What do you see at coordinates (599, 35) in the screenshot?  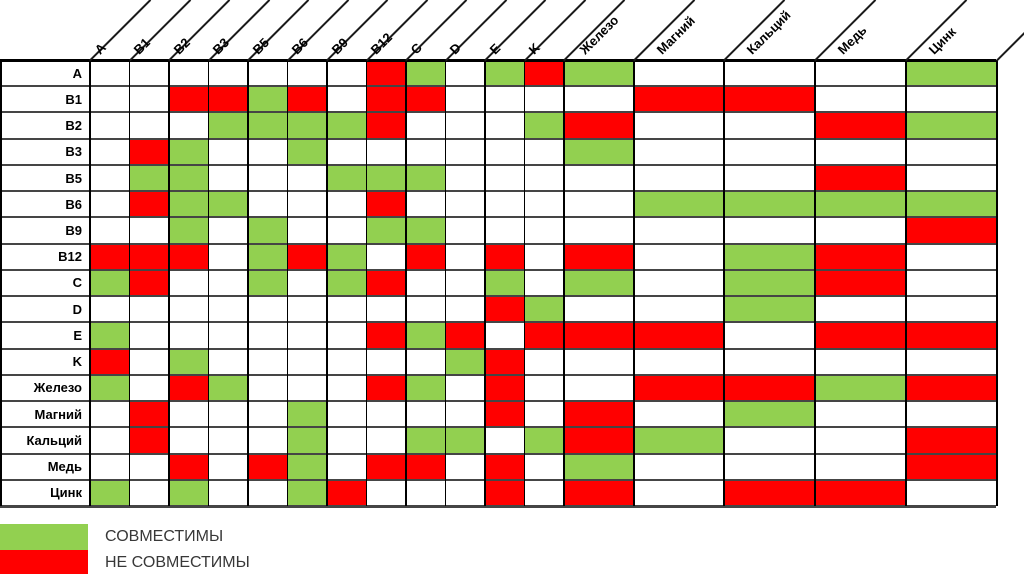 I see `column-header-label: Железо` at bounding box center [599, 35].